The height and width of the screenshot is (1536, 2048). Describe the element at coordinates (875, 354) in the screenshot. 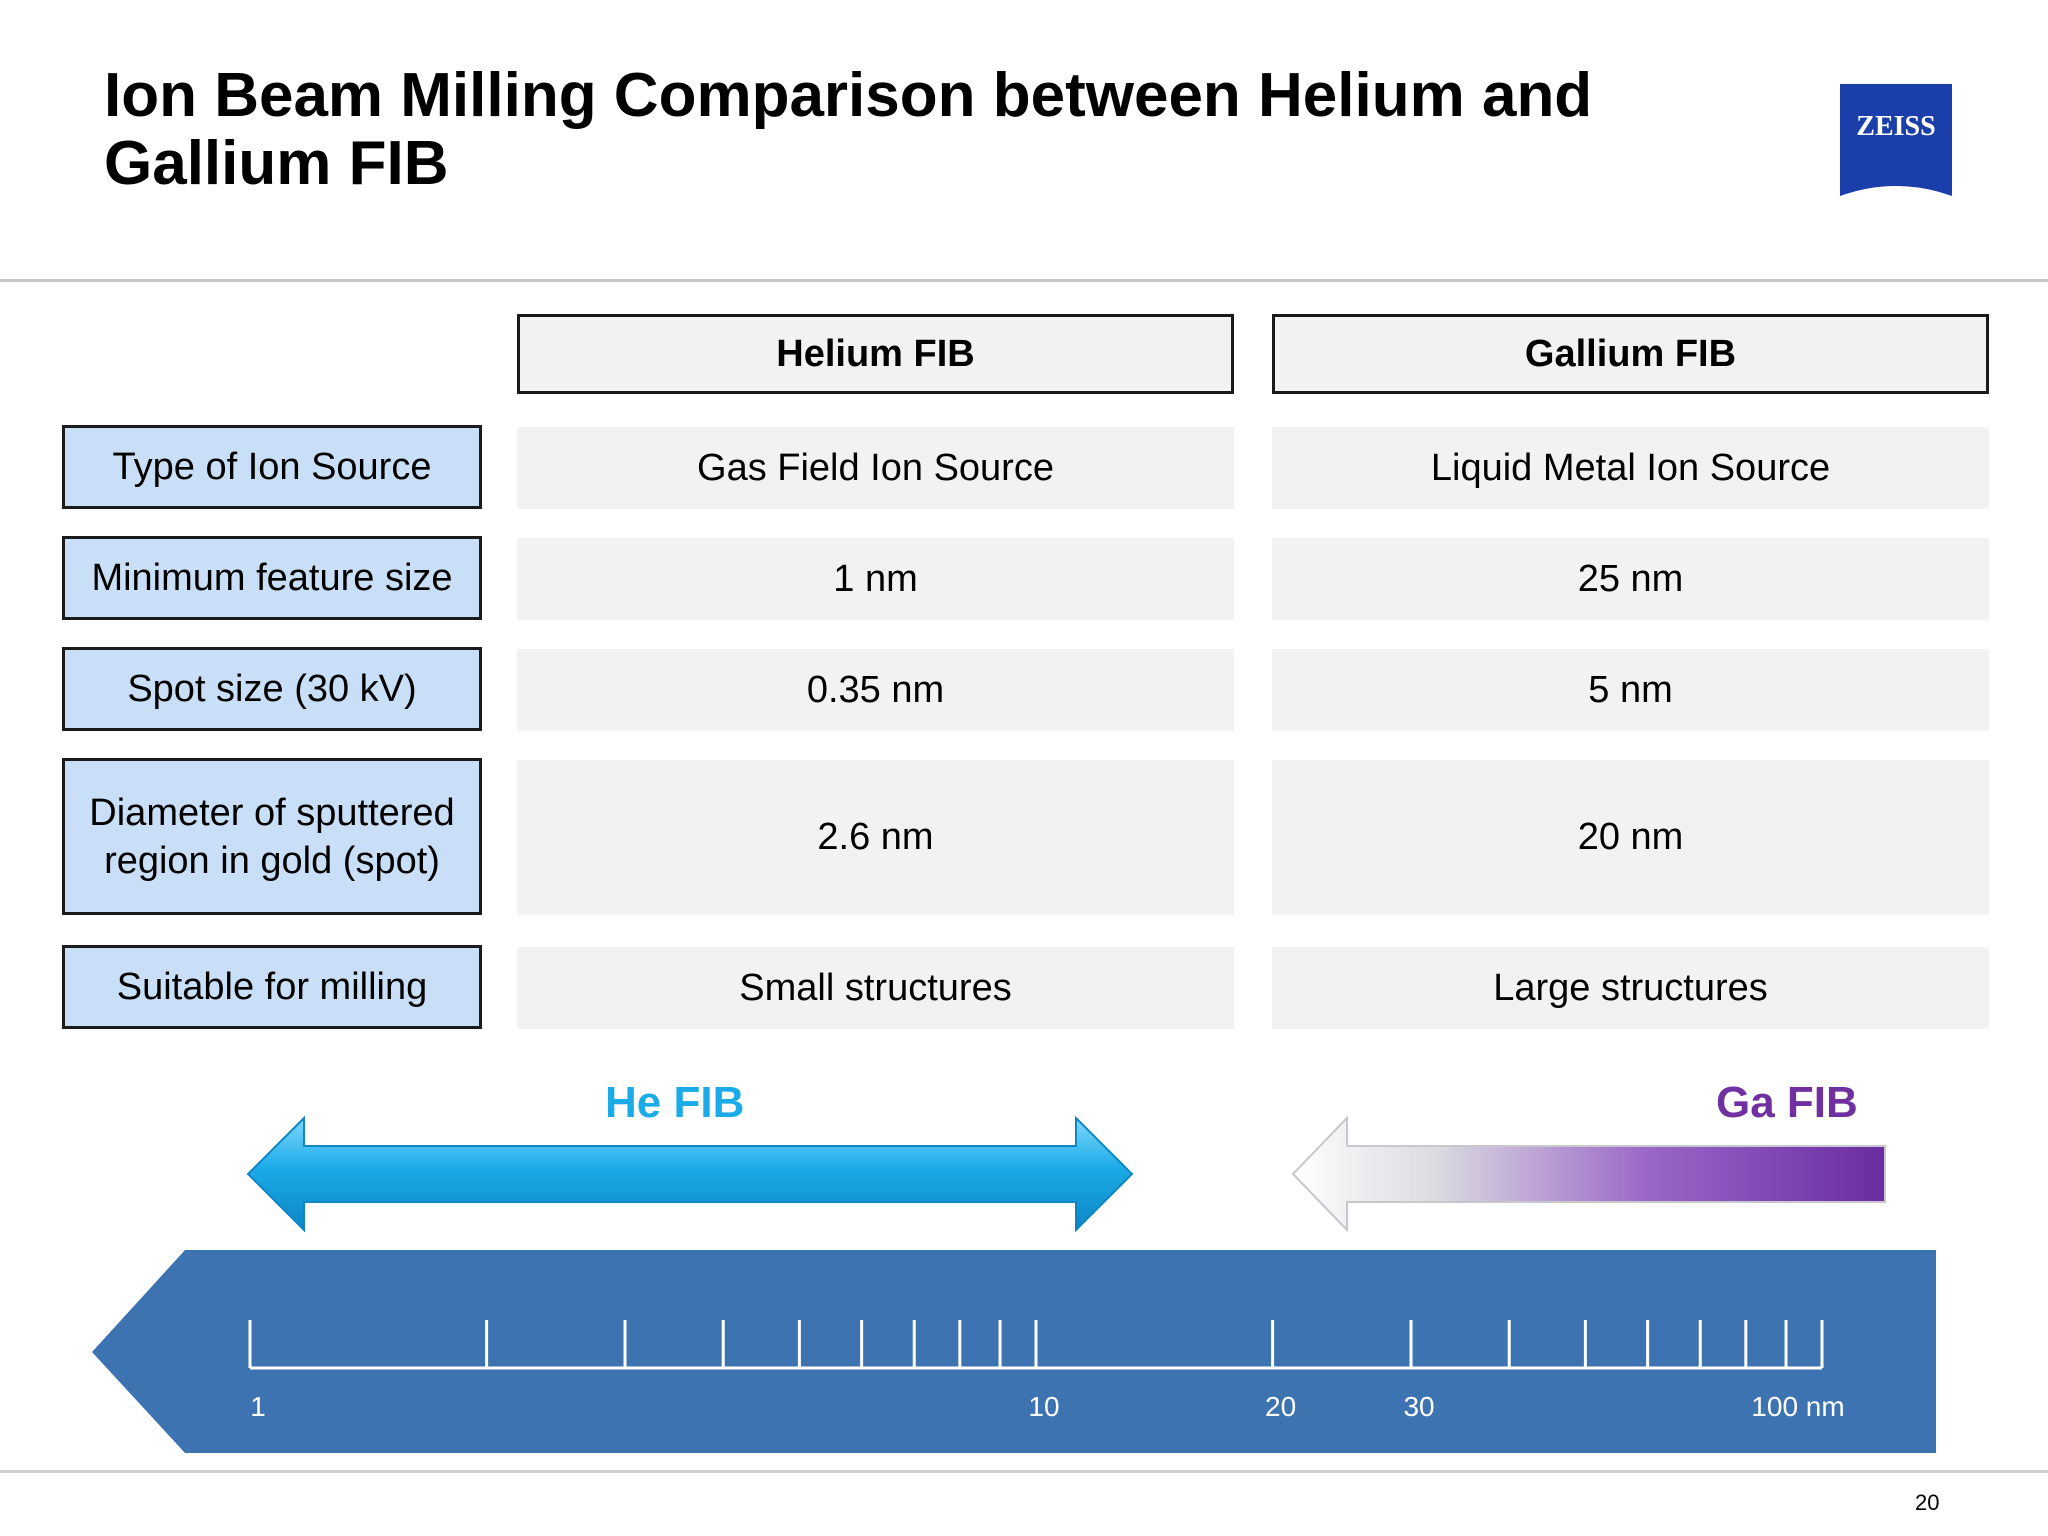

I see `column-header-helium: Helium FIB` at that location.